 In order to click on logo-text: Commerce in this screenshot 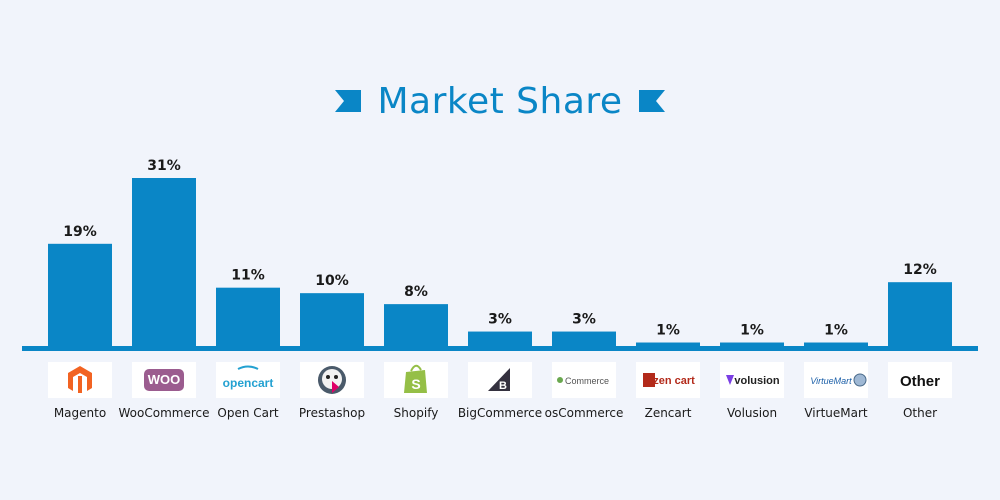, I will do `click(587, 381)`.